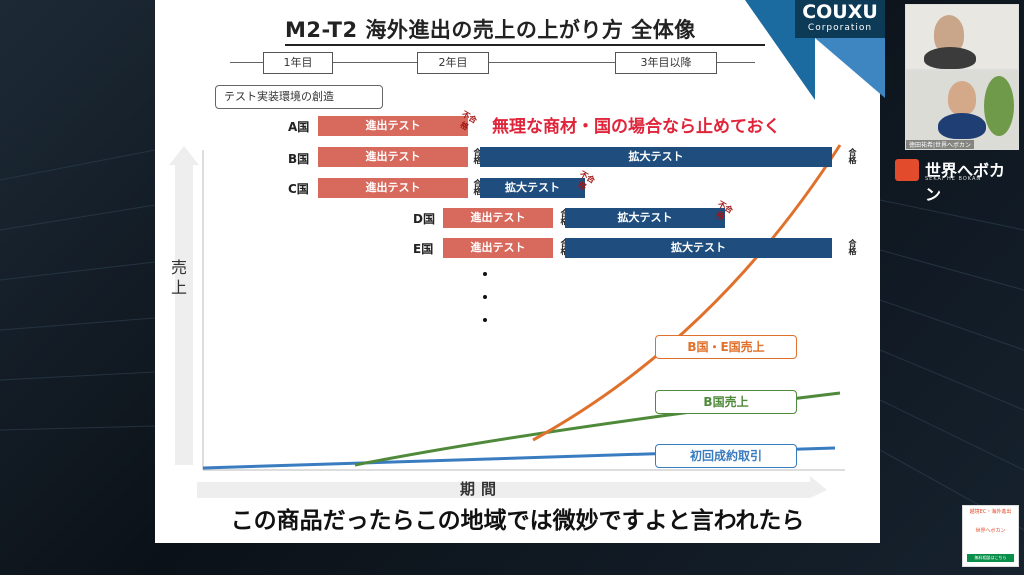 Image resolution: width=1024 pixels, height=575 pixels. I want to click on sekai-he-bokan-logo: 世界へボカン SEKAI HE BOKAN, so click(955, 179).